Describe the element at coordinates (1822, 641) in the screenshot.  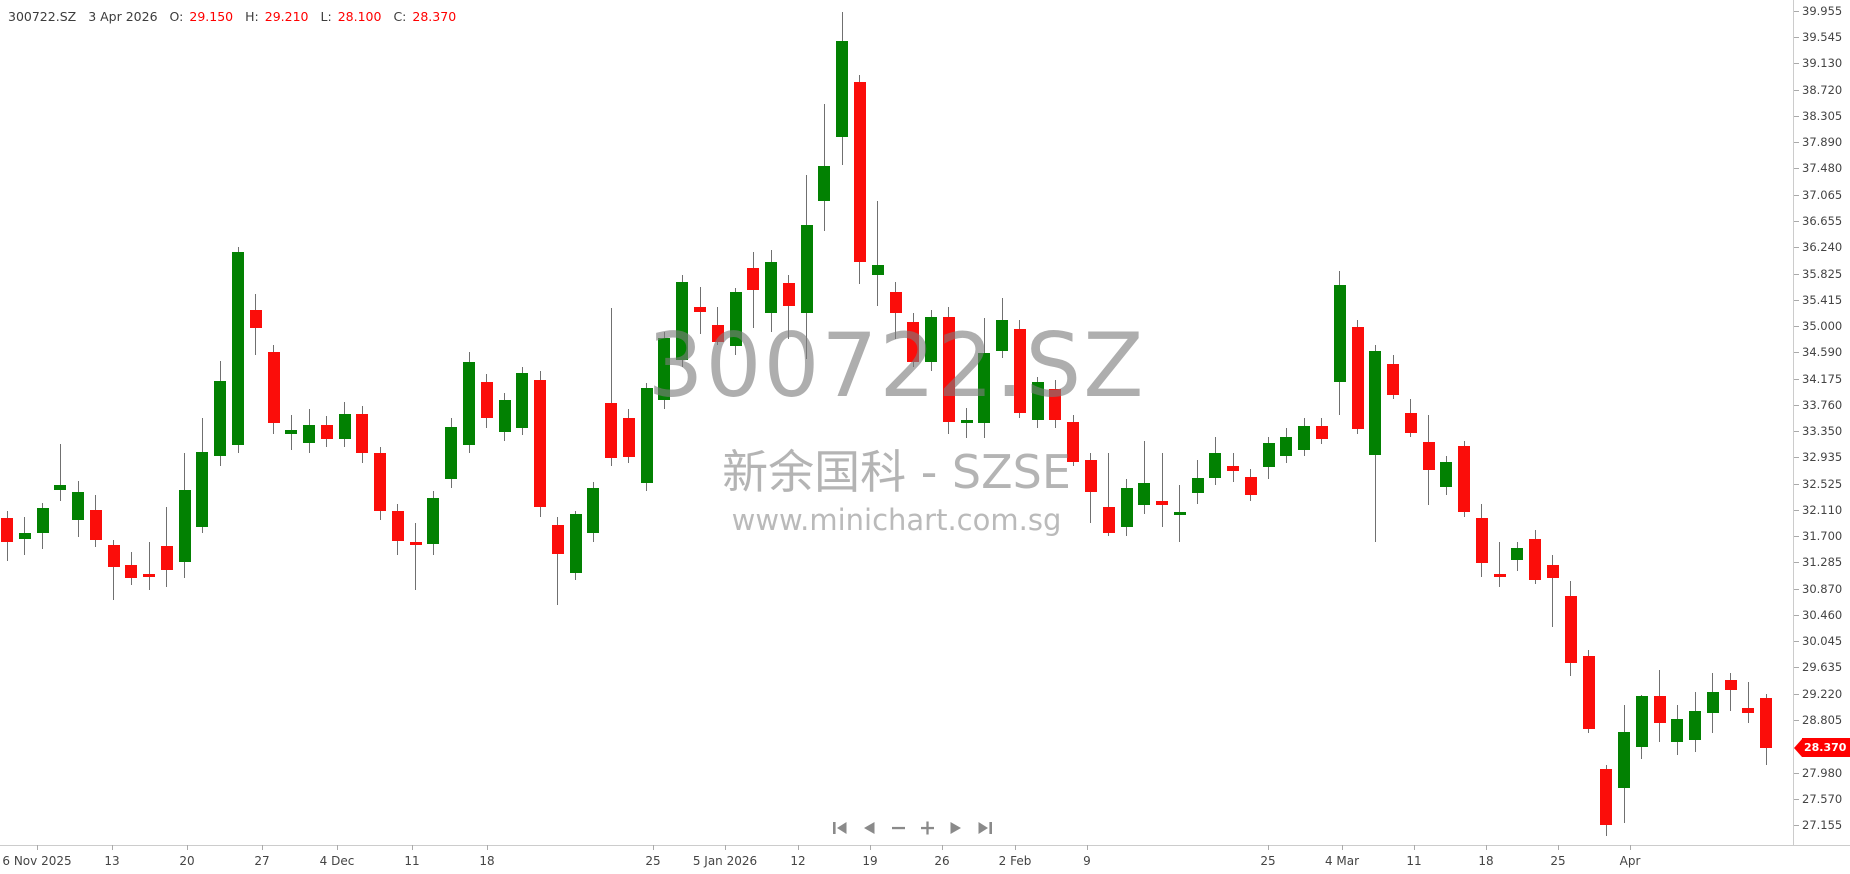
I see `price-tick-label: 30.045` at that location.